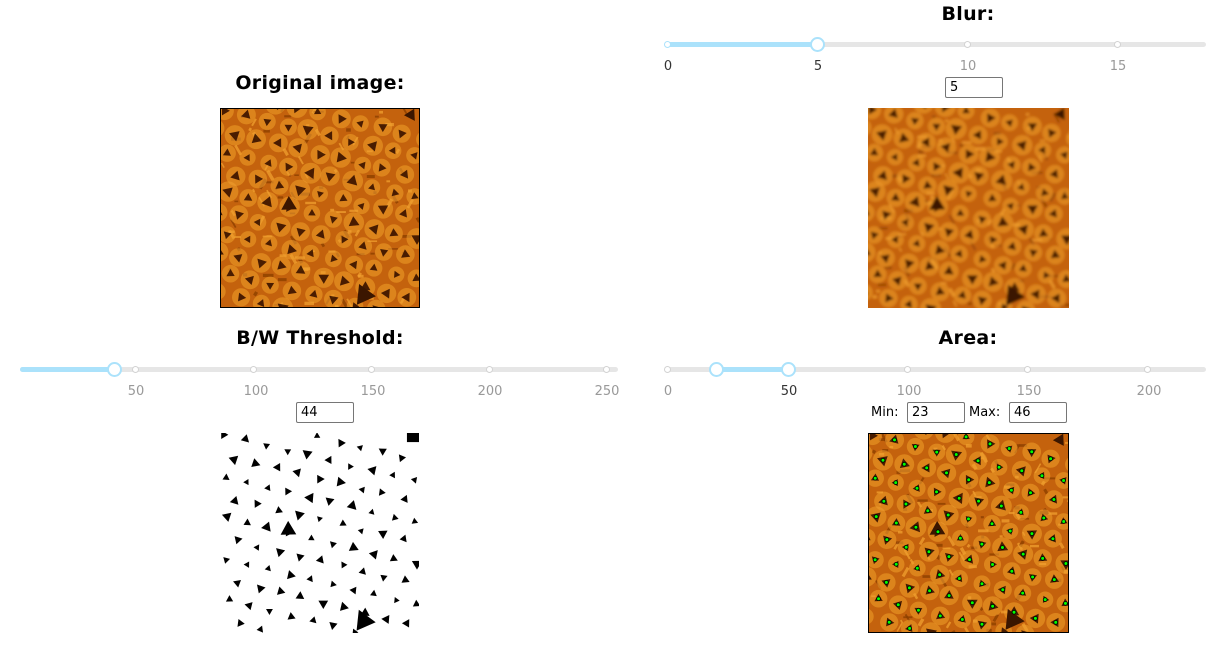 Image resolution: width=1206 pixels, height=657 pixels. I want to click on blurred-image, so click(968, 208).